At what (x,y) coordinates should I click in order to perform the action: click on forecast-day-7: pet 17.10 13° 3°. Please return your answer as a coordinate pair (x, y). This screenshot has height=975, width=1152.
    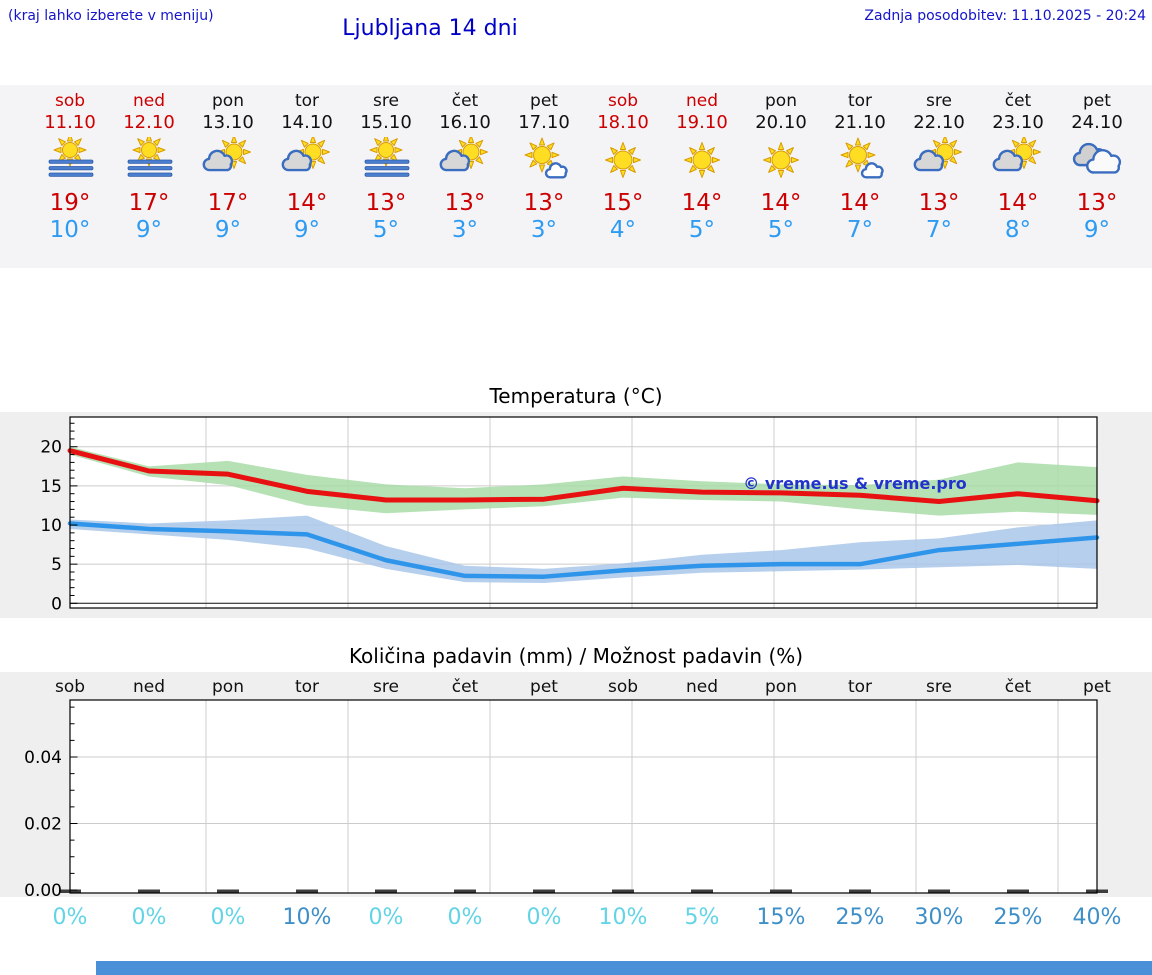
    Looking at the image, I should click on (544, 164).